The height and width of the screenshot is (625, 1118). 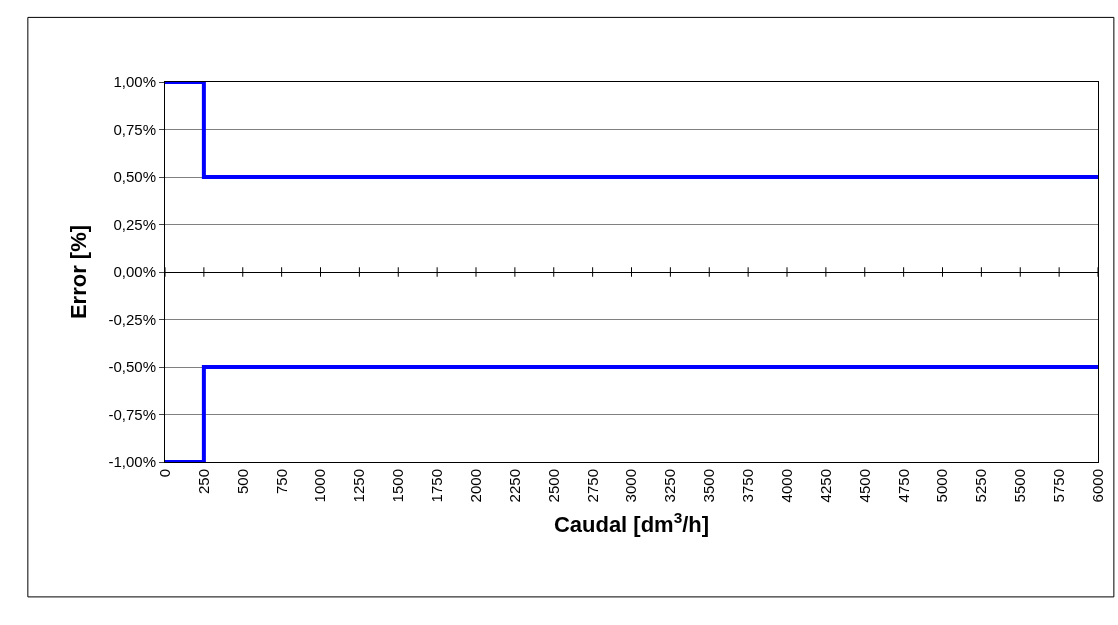 What do you see at coordinates (553, 486) in the screenshot?
I see `x-tick-label: 2500` at bounding box center [553, 486].